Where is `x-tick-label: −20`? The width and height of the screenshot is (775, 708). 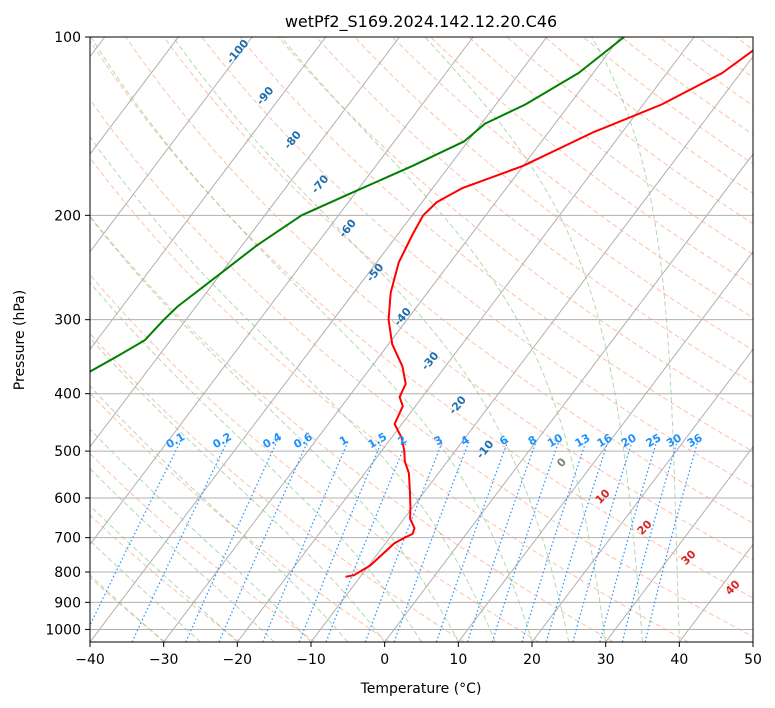 x-tick-label: −20 is located at coordinates (238, 660).